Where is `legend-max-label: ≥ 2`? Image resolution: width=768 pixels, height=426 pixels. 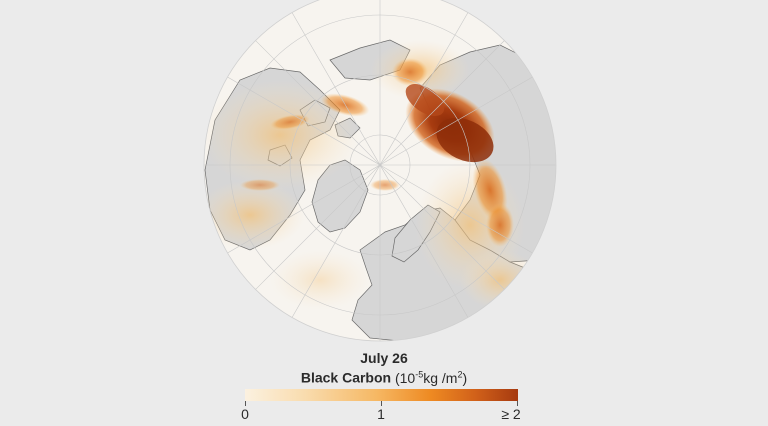 legend-max-label: ≥ 2 is located at coordinates (511, 414).